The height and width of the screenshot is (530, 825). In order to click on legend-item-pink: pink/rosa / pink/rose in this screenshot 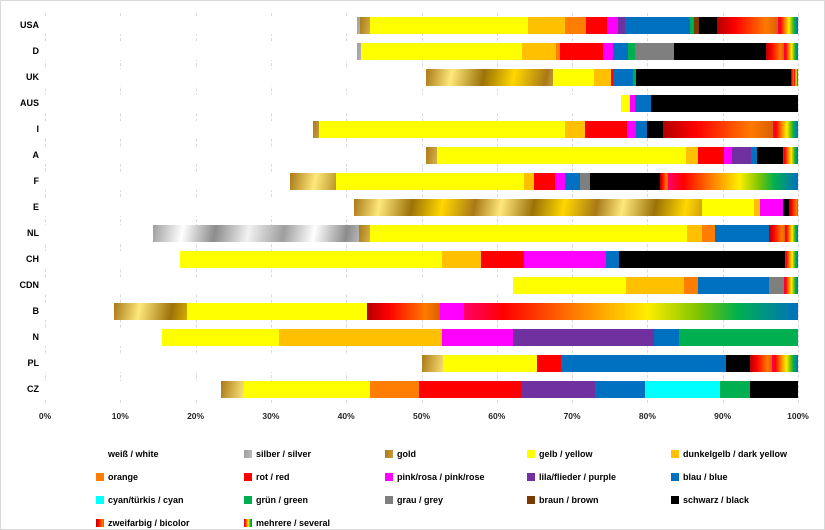, I will do `click(456, 476)`.